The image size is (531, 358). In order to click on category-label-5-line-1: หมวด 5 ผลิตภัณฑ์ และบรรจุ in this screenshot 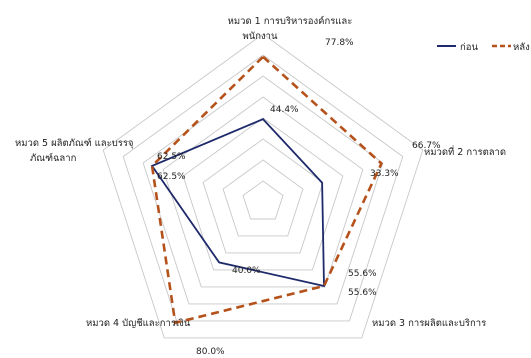, I will do `click(74, 143)`.